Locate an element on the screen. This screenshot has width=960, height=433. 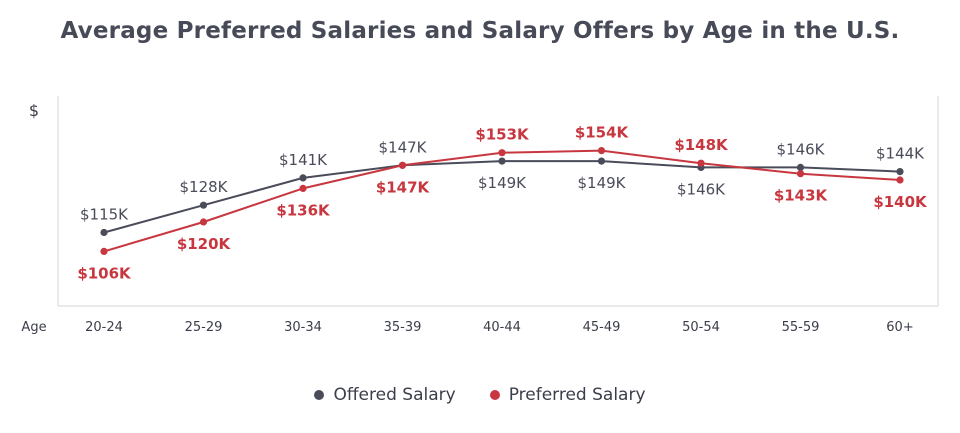
legend: Offered Salary Preferred Salary is located at coordinates (480, 395).